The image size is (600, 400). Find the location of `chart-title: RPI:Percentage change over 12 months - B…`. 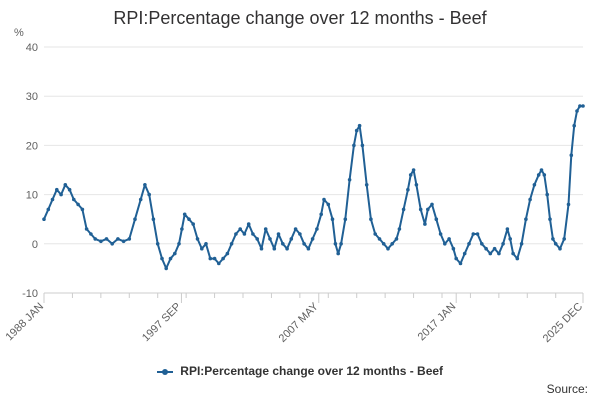

chart-title: RPI:Percentage change over 12 months - B… is located at coordinates (300, 18).